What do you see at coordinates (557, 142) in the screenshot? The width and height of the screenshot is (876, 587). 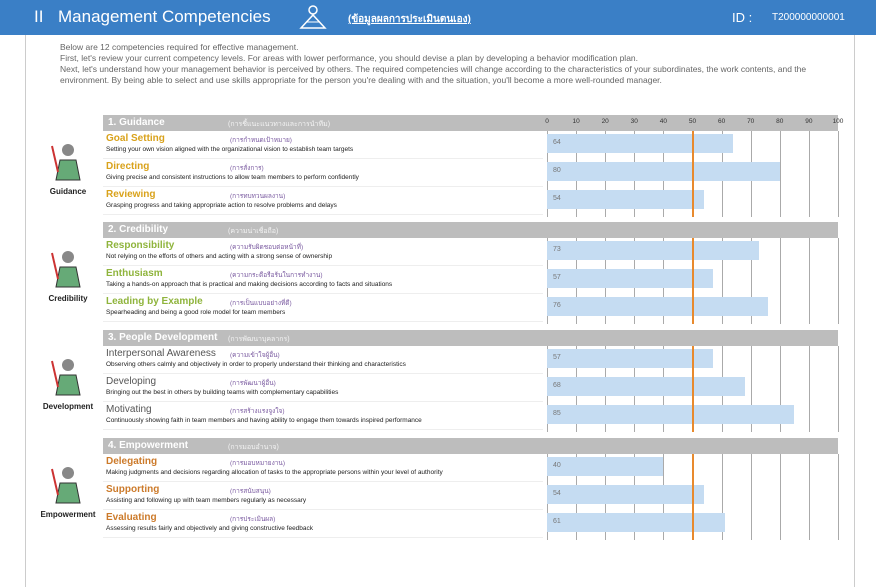 I see `bar-value: 64` at bounding box center [557, 142].